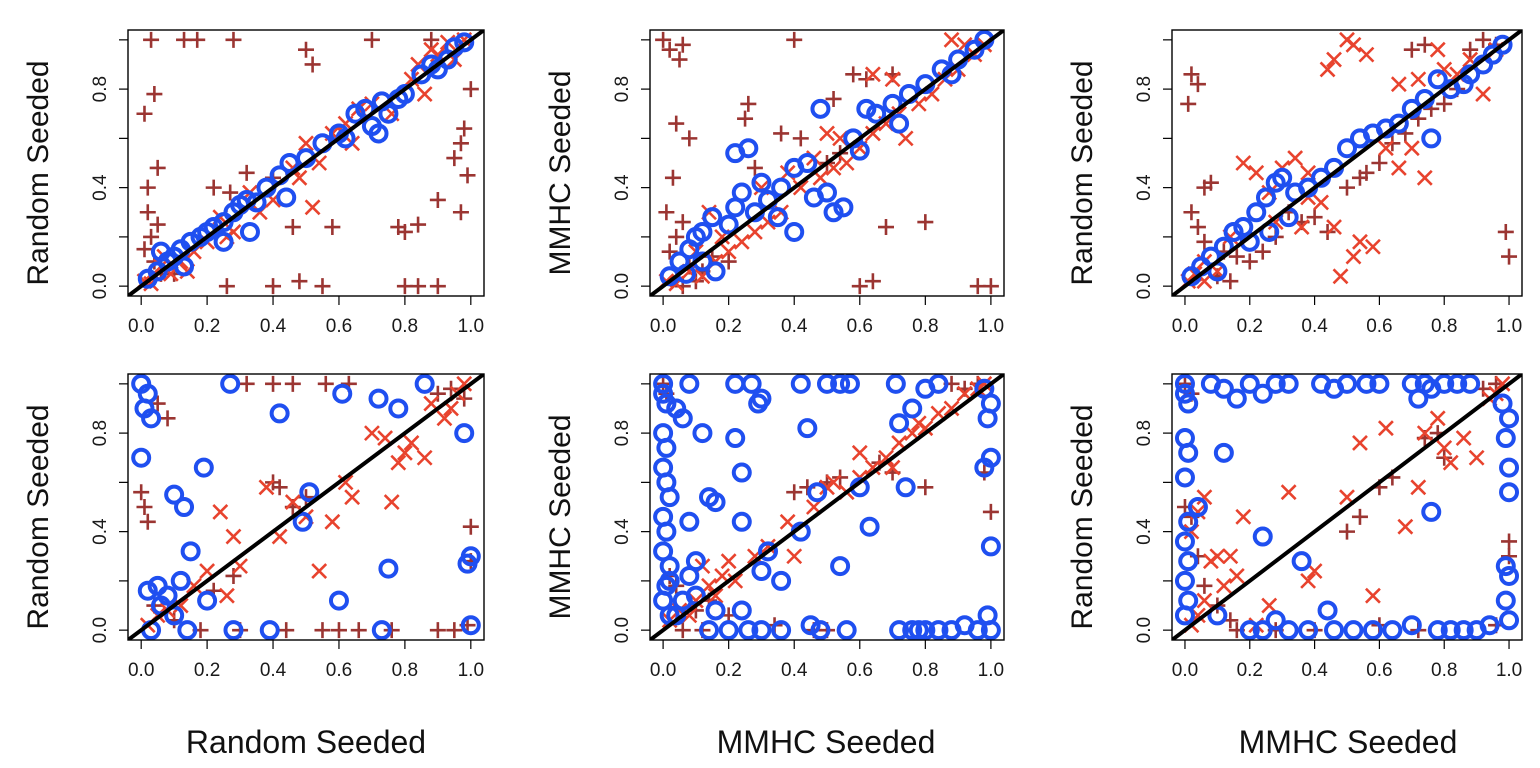  What do you see at coordinates (1082, 516) in the screenshot?
I see `y-axis-label: Random Seeded` at bounding box center [1082, 516].